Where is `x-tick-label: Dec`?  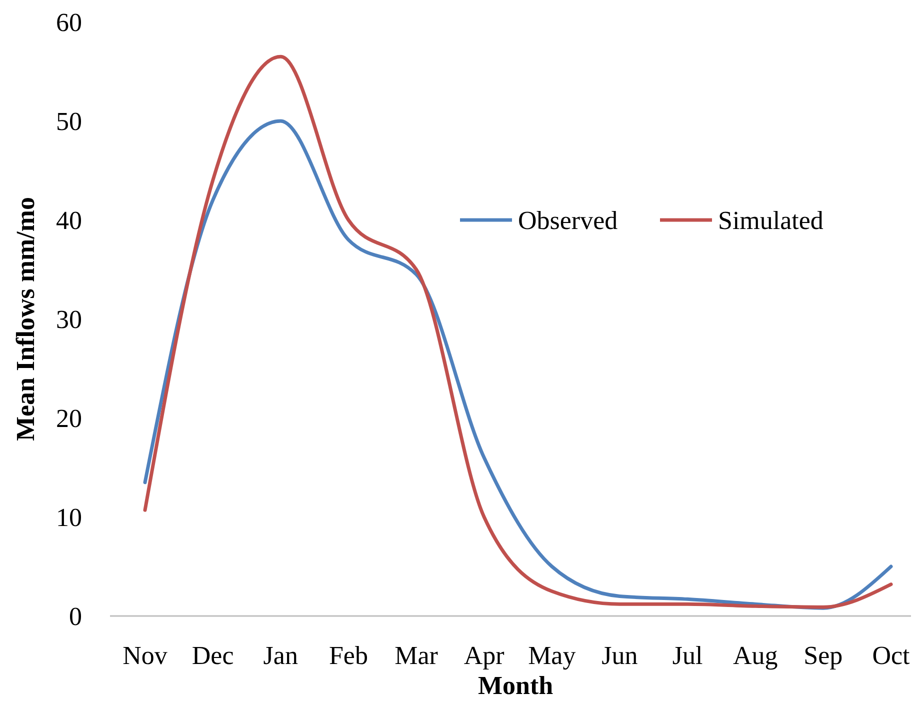 x-tick-label: Dec is located at coordinates (213, 655).